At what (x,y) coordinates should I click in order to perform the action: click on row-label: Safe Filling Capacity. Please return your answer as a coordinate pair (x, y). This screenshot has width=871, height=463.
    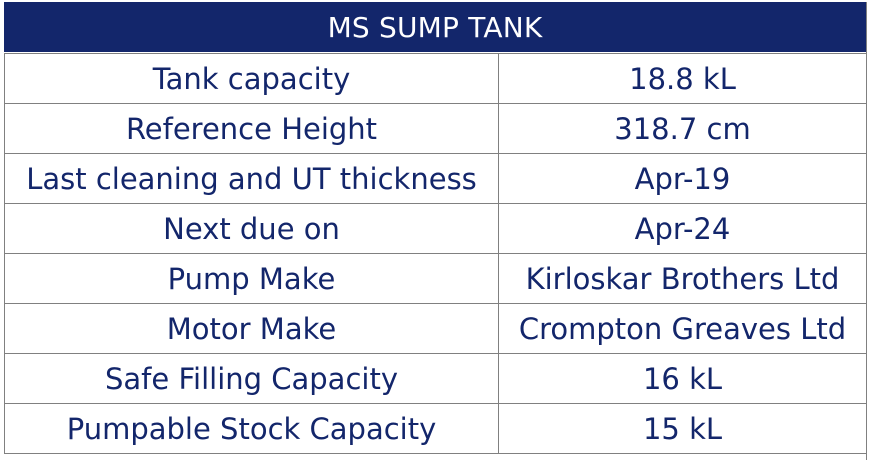
    Looking at the image, I should click on (251, 378).